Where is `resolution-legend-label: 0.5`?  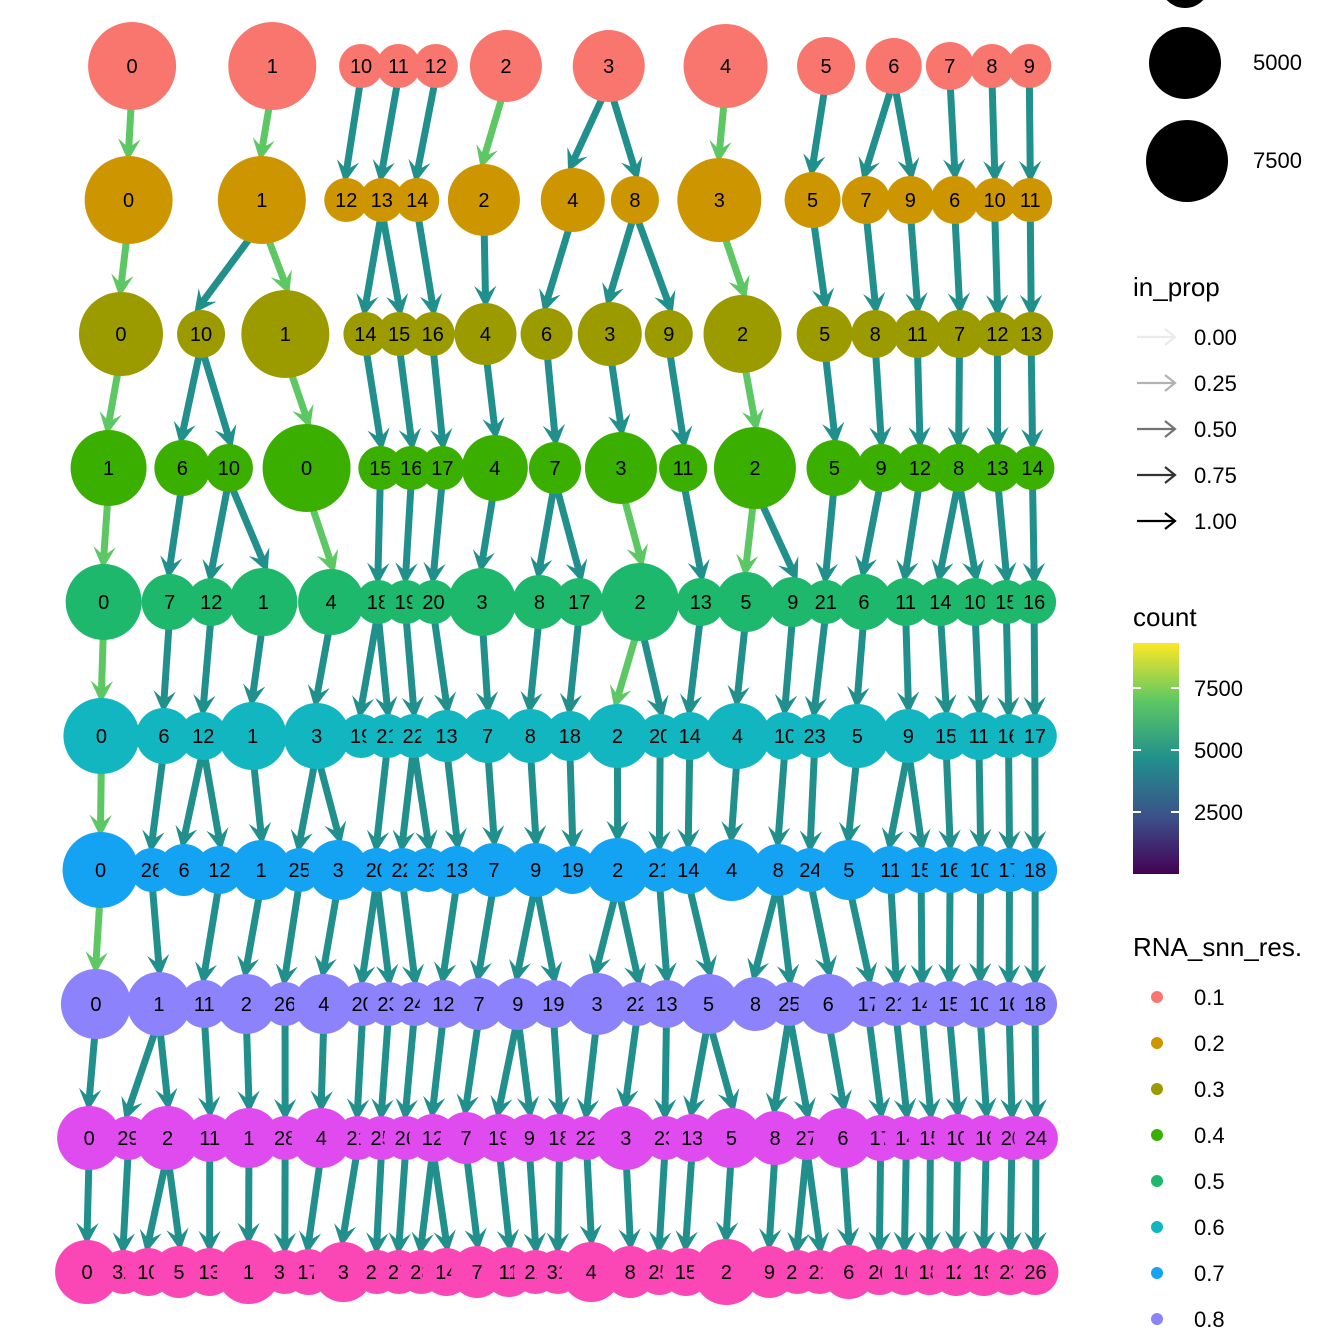 resolution-legend-label: 0.5 is located at coordinates (1209, 1181).